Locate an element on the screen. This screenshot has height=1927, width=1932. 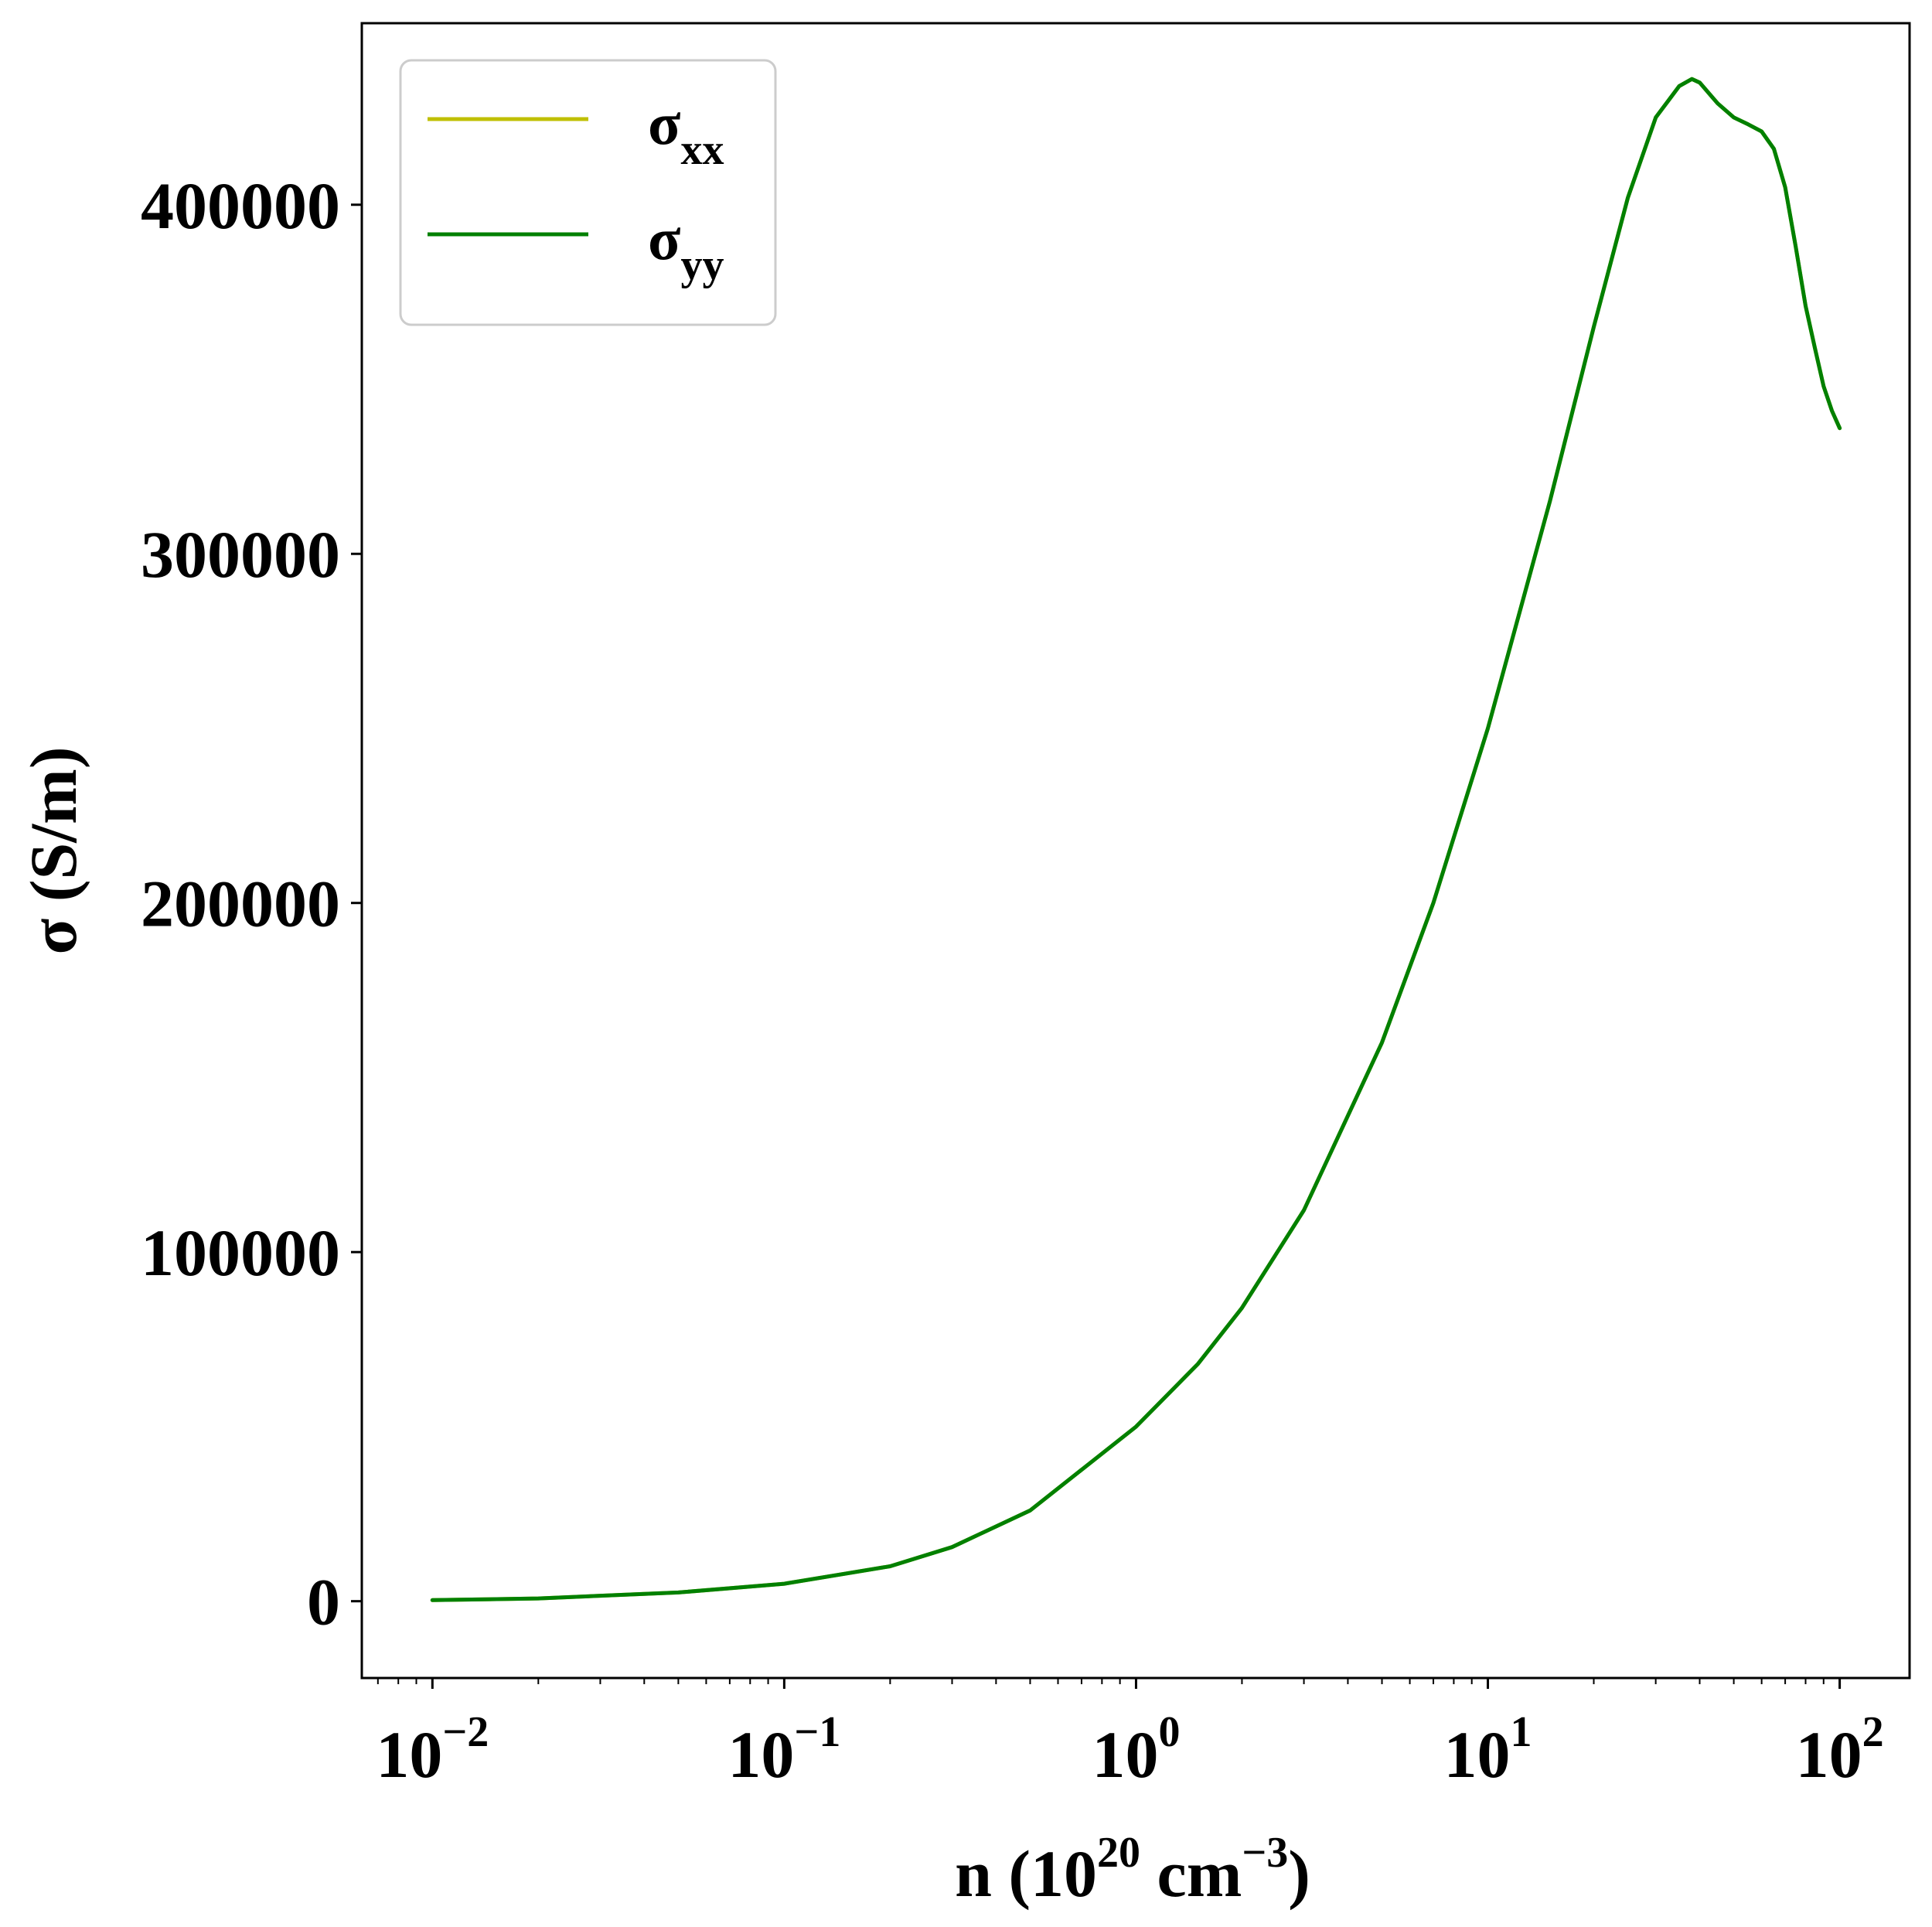
x-axis-label-end: ) is located at coordinates (1299, 1874).